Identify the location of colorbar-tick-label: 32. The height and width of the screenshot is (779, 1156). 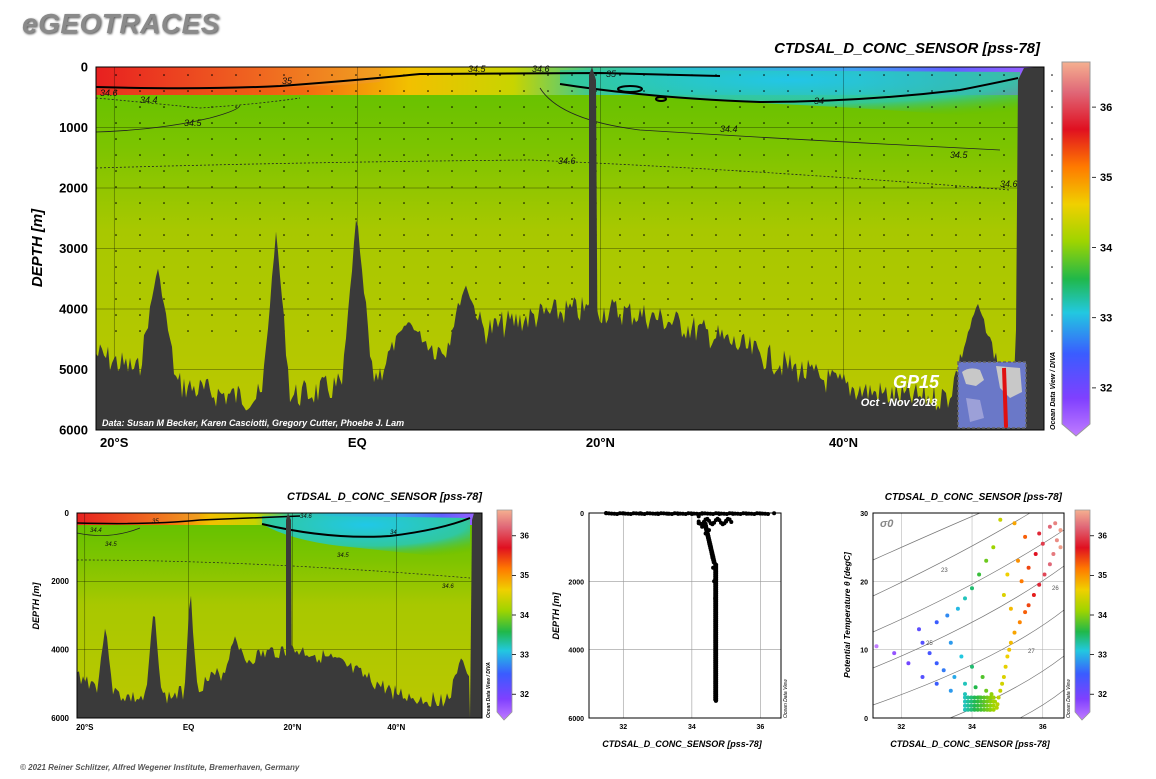
(1102, 694).